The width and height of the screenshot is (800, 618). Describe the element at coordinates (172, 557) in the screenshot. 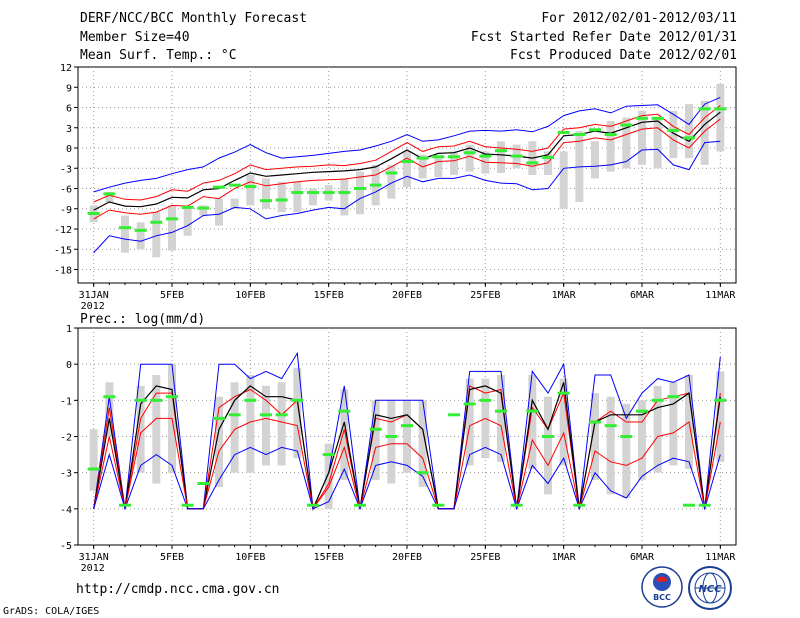

I see `x-tick-label: 5FEB` at that location.